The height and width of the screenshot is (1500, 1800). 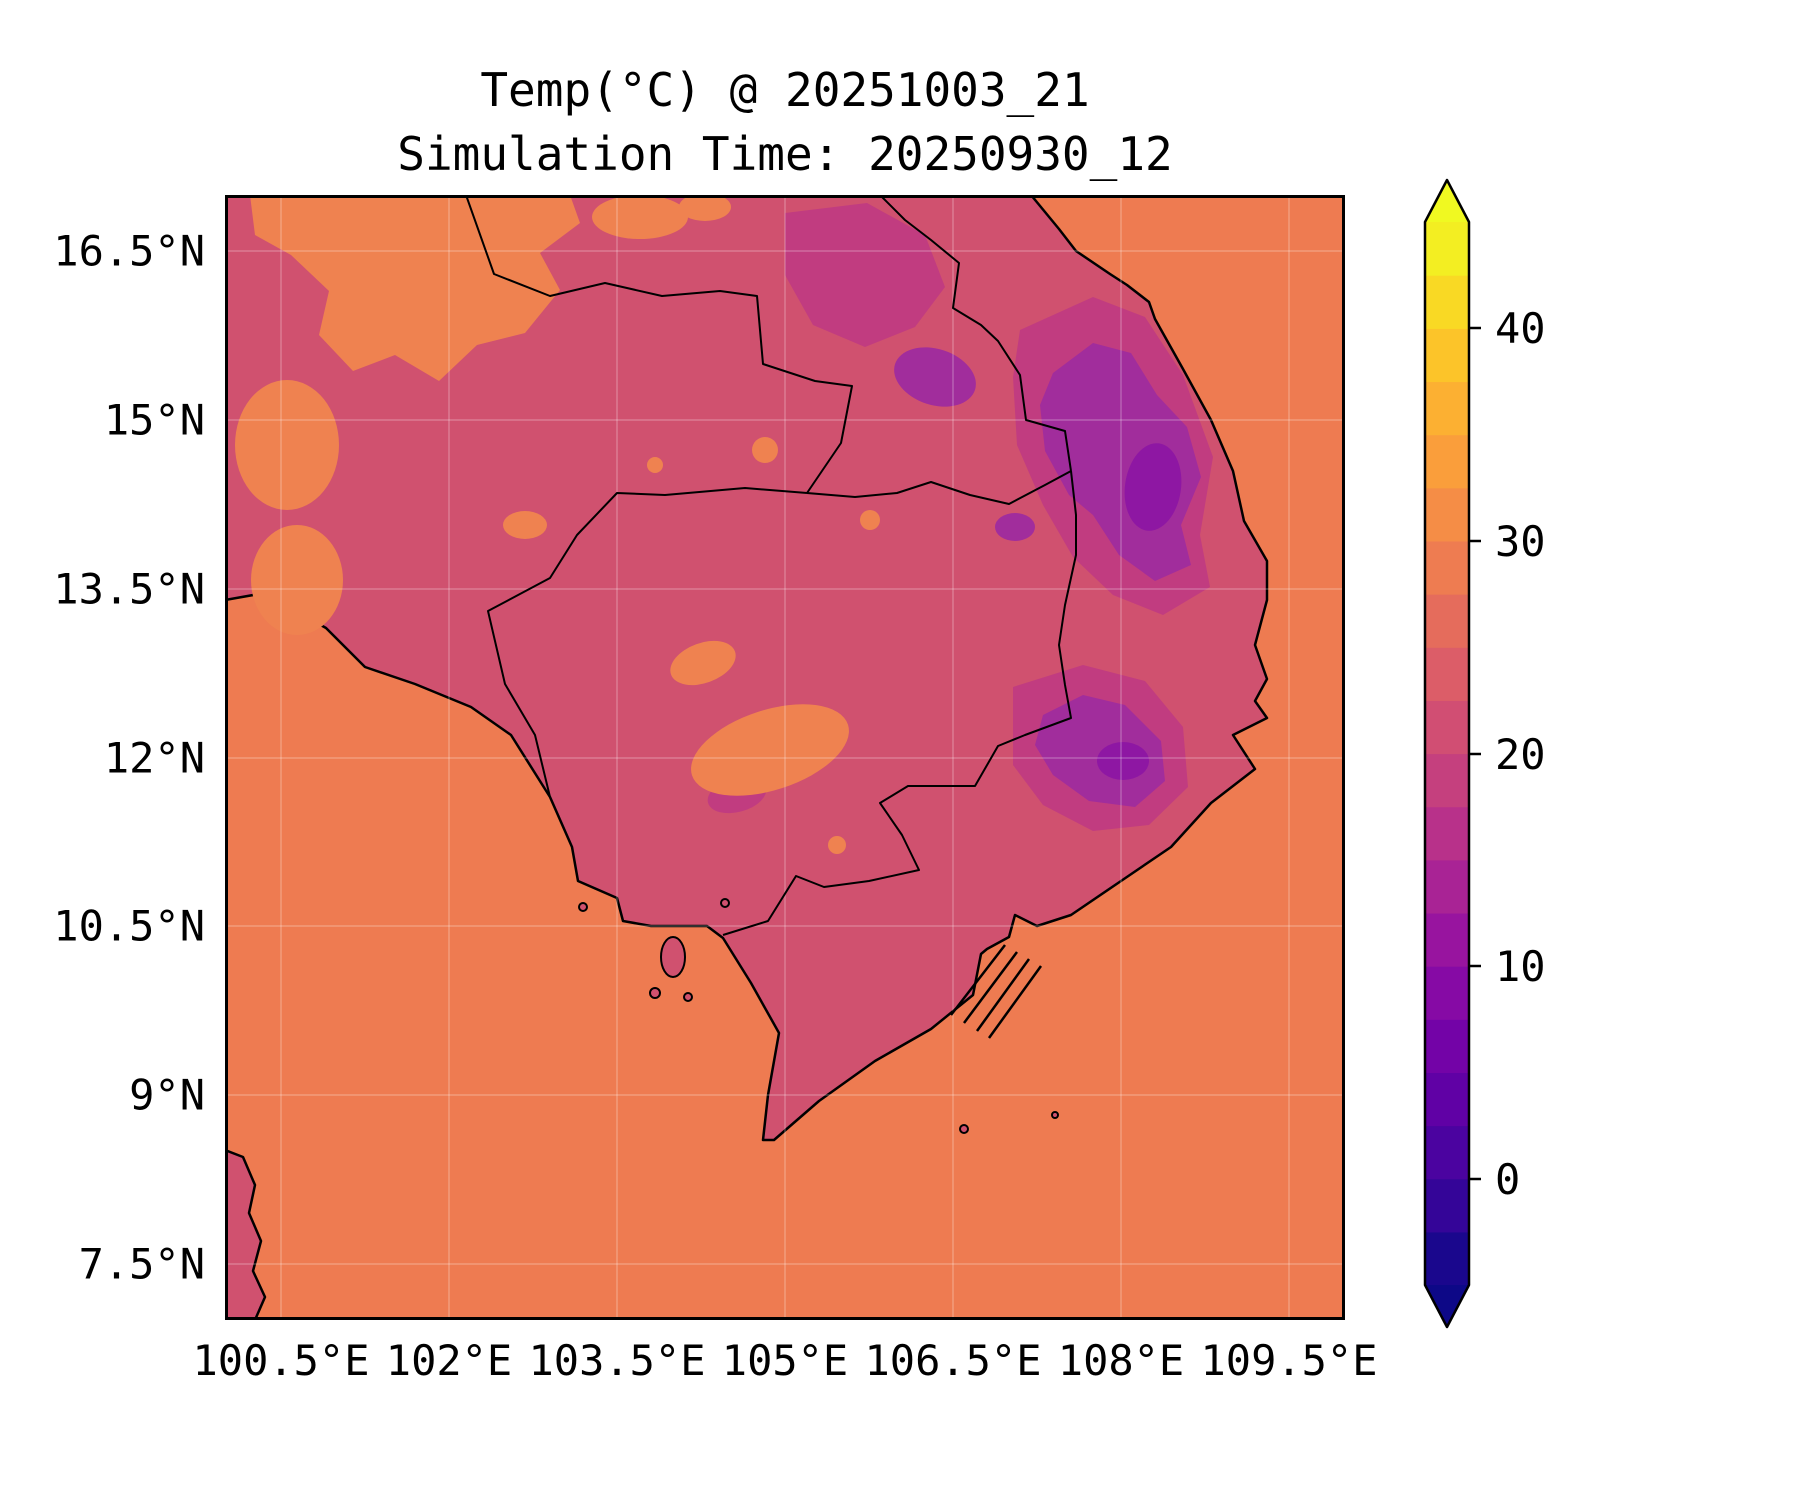 What do you see at coordinates (1447, 201) in the screenshot?
I see `colorbar-over-arrow` at bounding box center [1447, 201].